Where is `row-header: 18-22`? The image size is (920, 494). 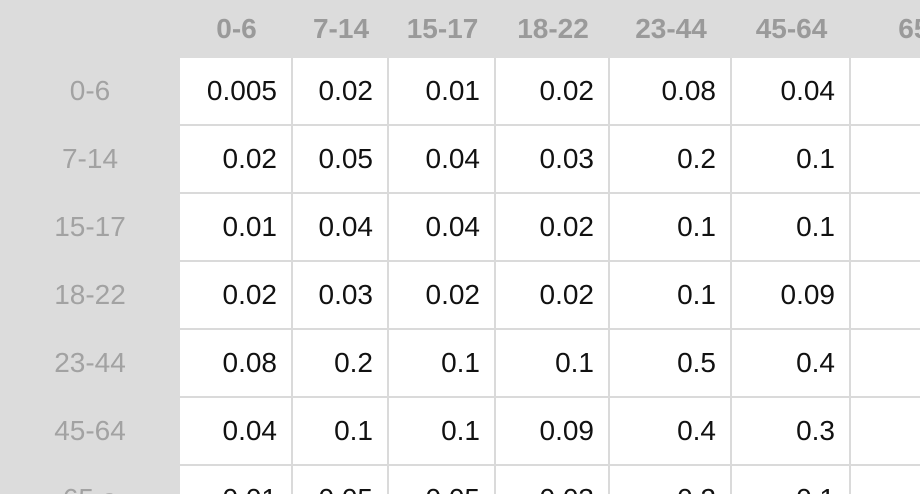 row-header: 18-22 is located at coordinates (90, 294).